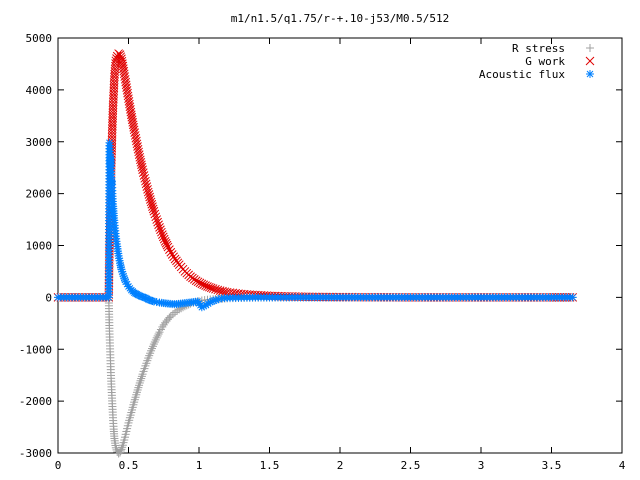 Image resolution: width=640 pixels, height=480 pixels. What do you see at coordinates (481, 465) in the screenshot?
I see `x-tick-label: 3` at bounding box center [481, 465].